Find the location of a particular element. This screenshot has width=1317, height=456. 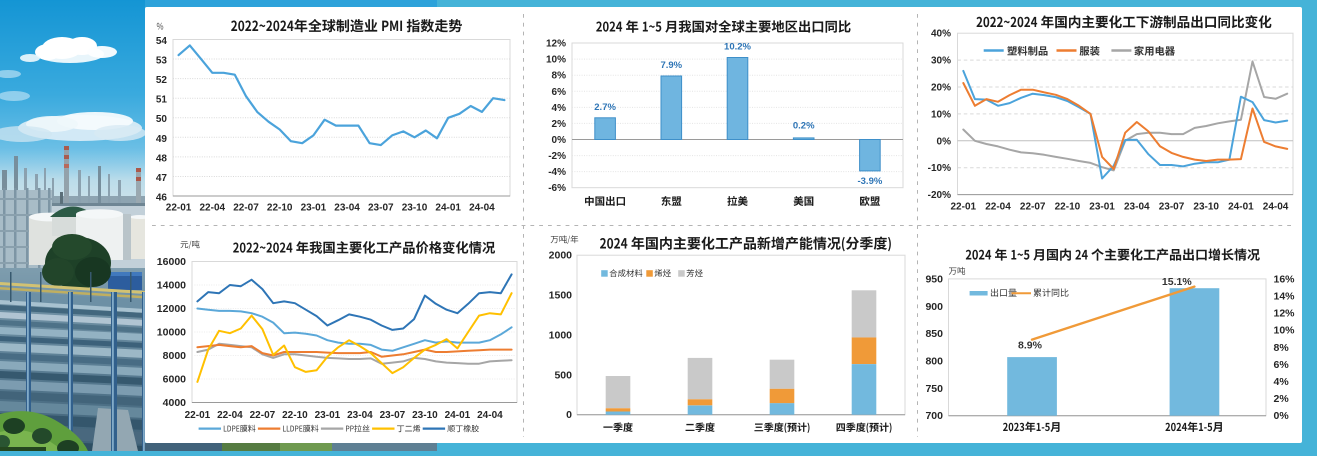

svg-text: 48 is located at coordinates (162, 158).